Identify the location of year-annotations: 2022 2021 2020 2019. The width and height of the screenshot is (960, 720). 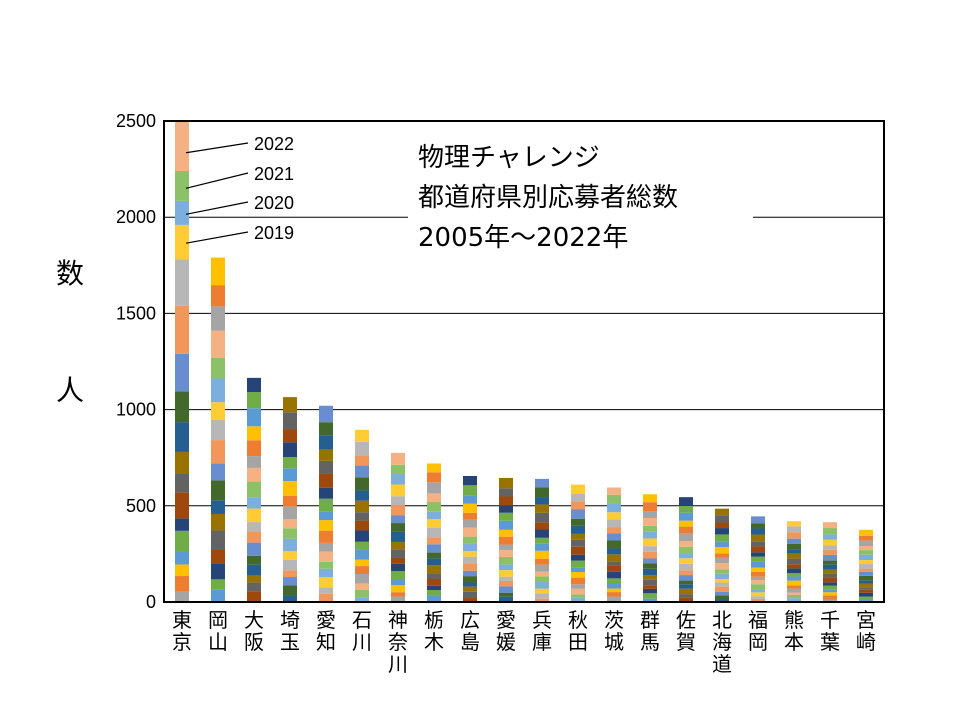
(239, 189).